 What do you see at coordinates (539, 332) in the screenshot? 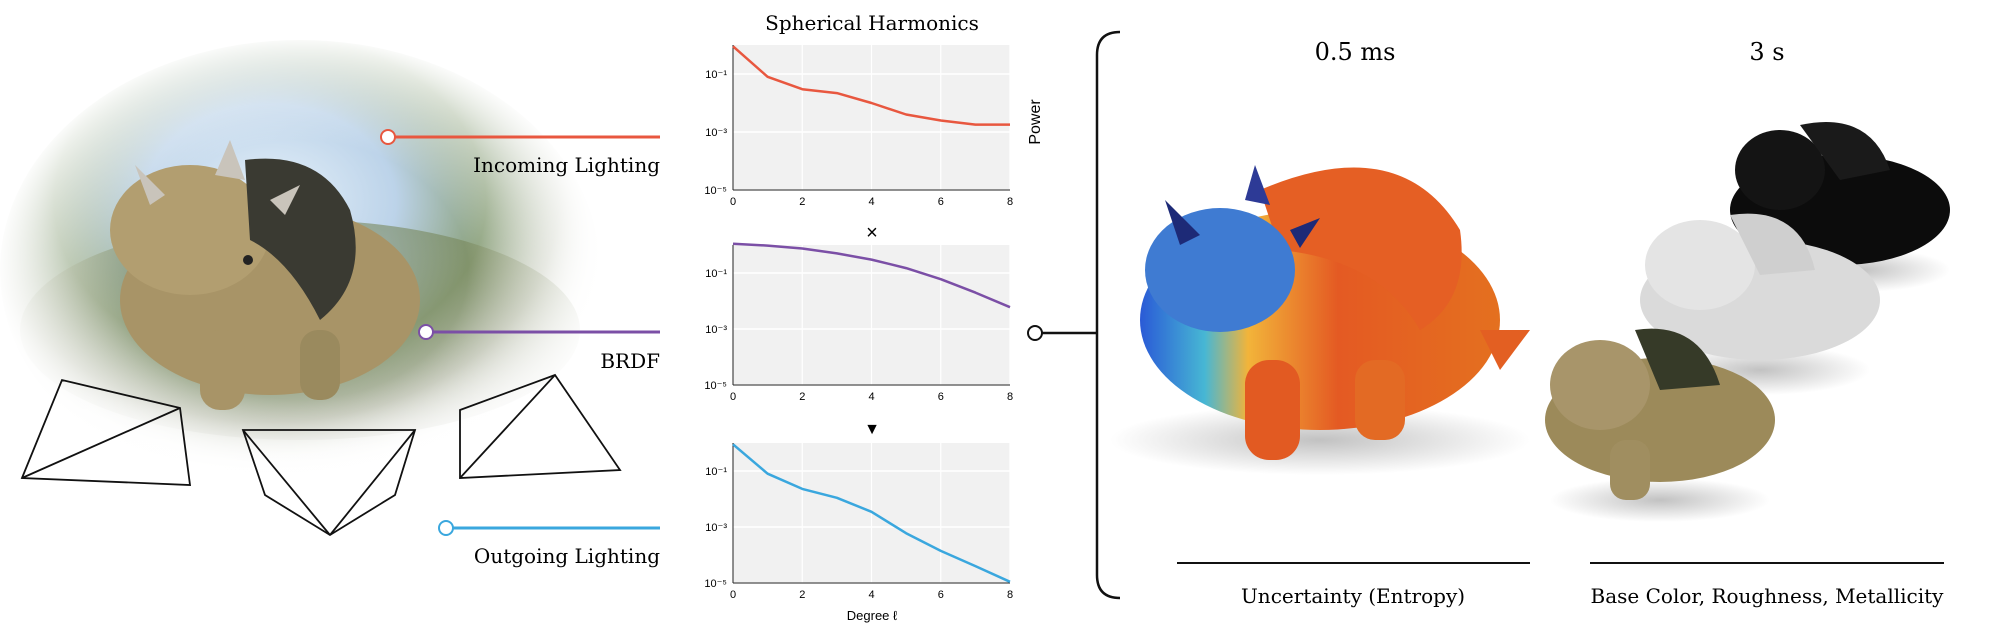
I see `brdf-connector` at bounding box center [539, 332].